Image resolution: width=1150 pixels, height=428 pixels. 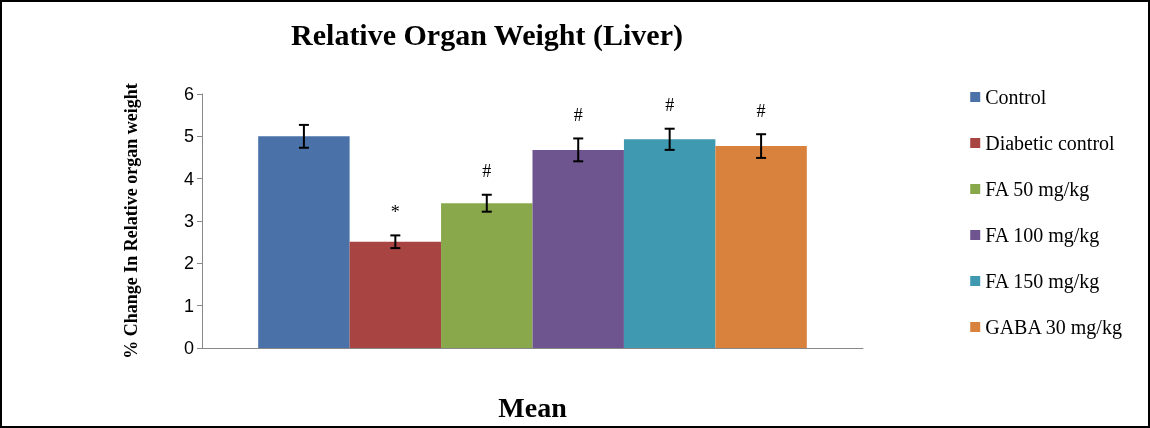 What do you see at coordinates (395, 212) in the screenshot?
I see `data-label: *` at bounding box center [395, 212].